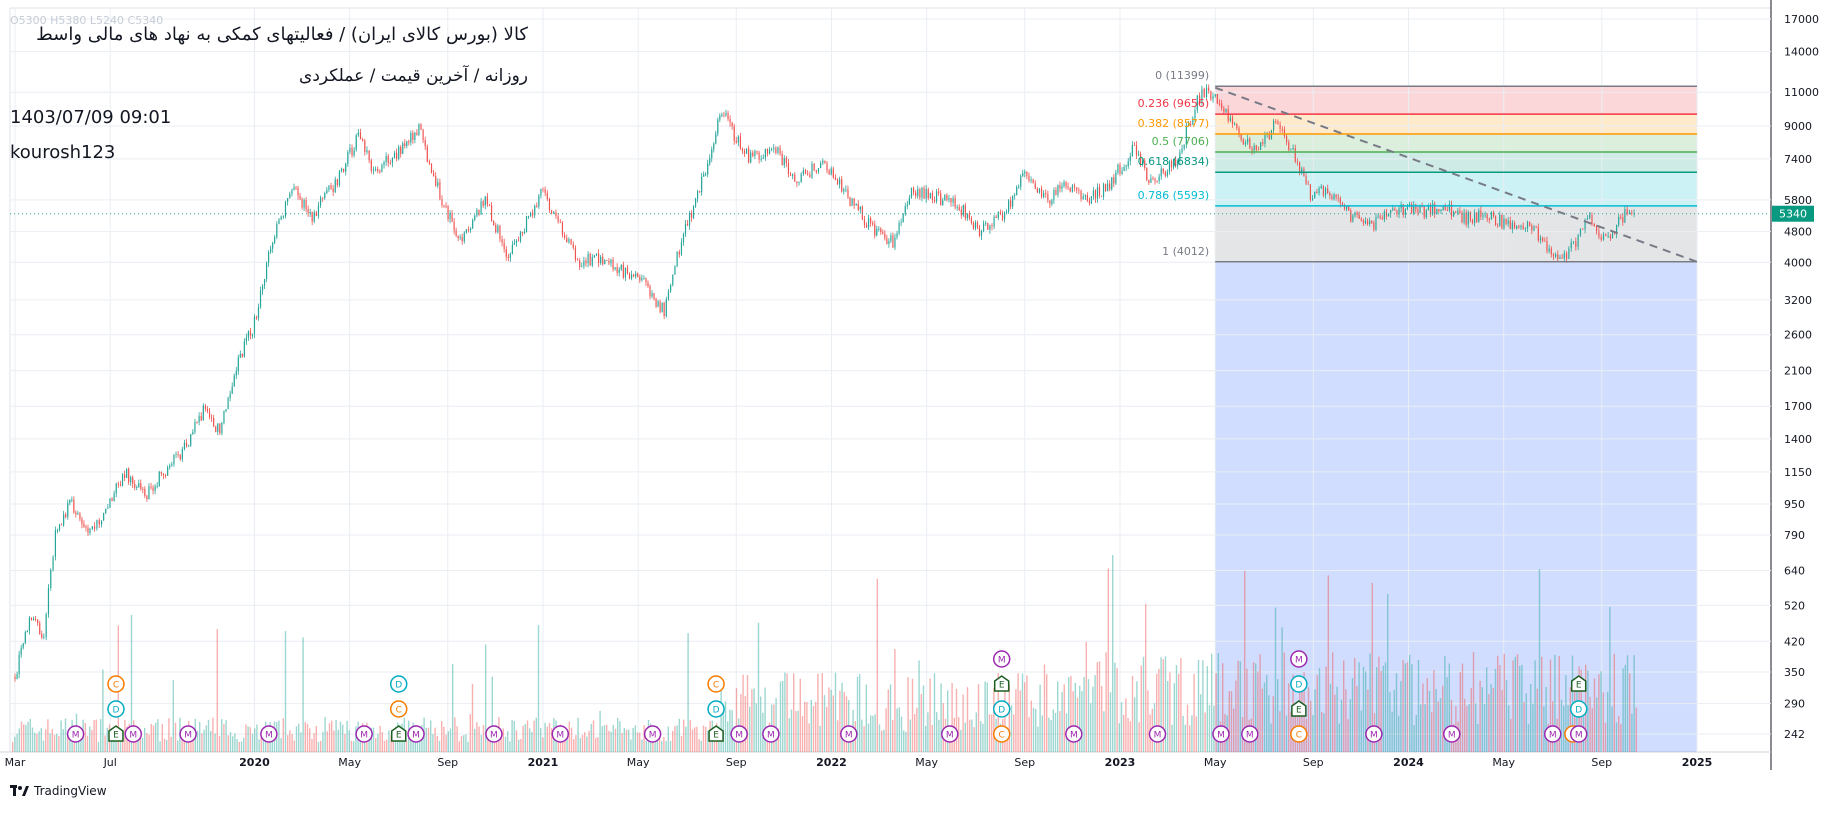 The image size is (1832, 814). I want to click on fib-level-label: 0 (11399), so click(1182, 75).